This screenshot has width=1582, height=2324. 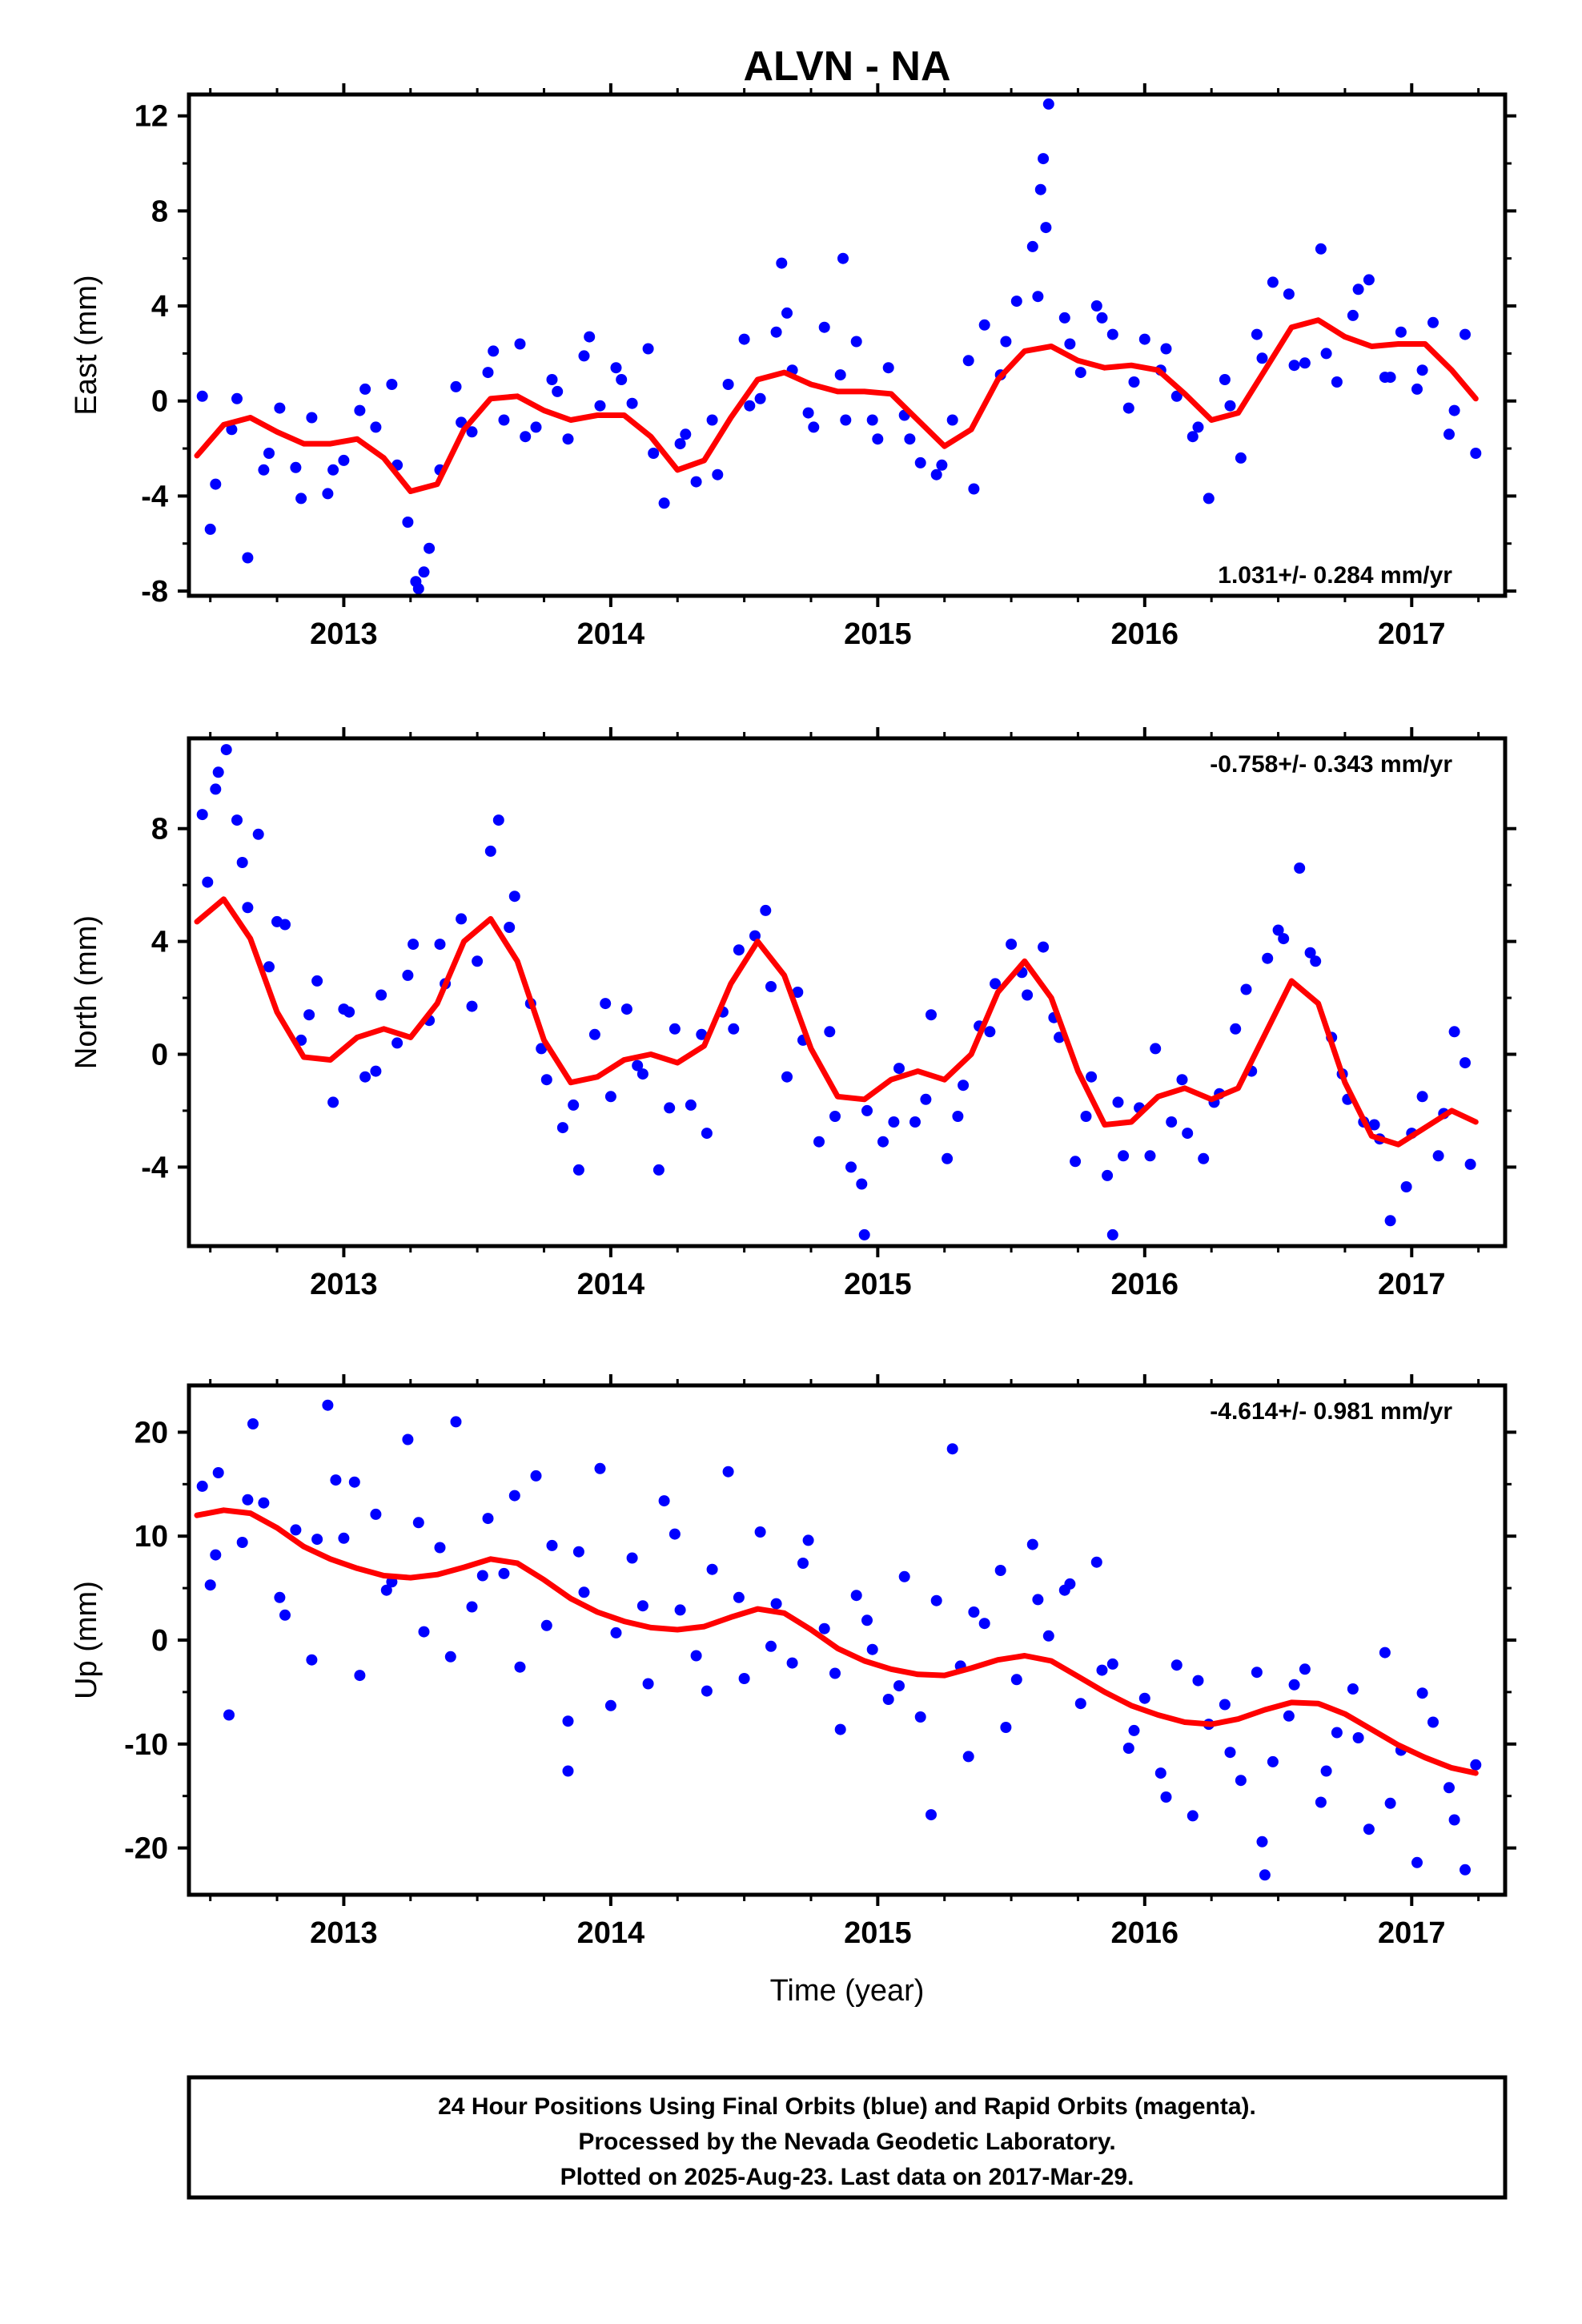 What do you see at coordinates (1335, 575) in the screenshot?
I see `east-rate-label: 1.031+/- 0.284 mm/yr` at bounding box center [1335, 575].